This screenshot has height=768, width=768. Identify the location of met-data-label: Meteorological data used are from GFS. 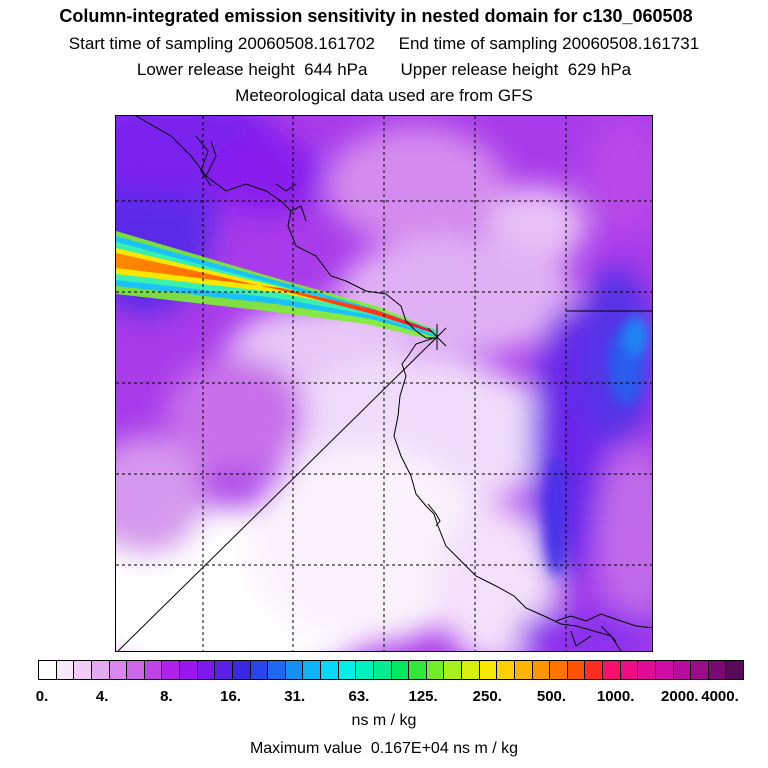
(384, 95).